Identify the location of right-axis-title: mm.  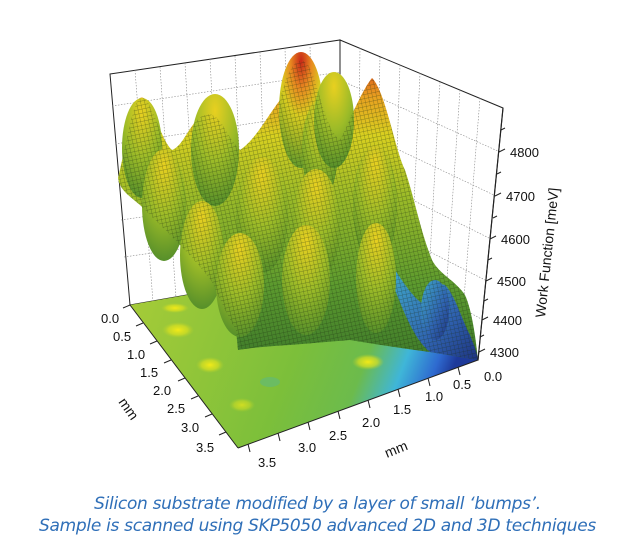
(396, 449).